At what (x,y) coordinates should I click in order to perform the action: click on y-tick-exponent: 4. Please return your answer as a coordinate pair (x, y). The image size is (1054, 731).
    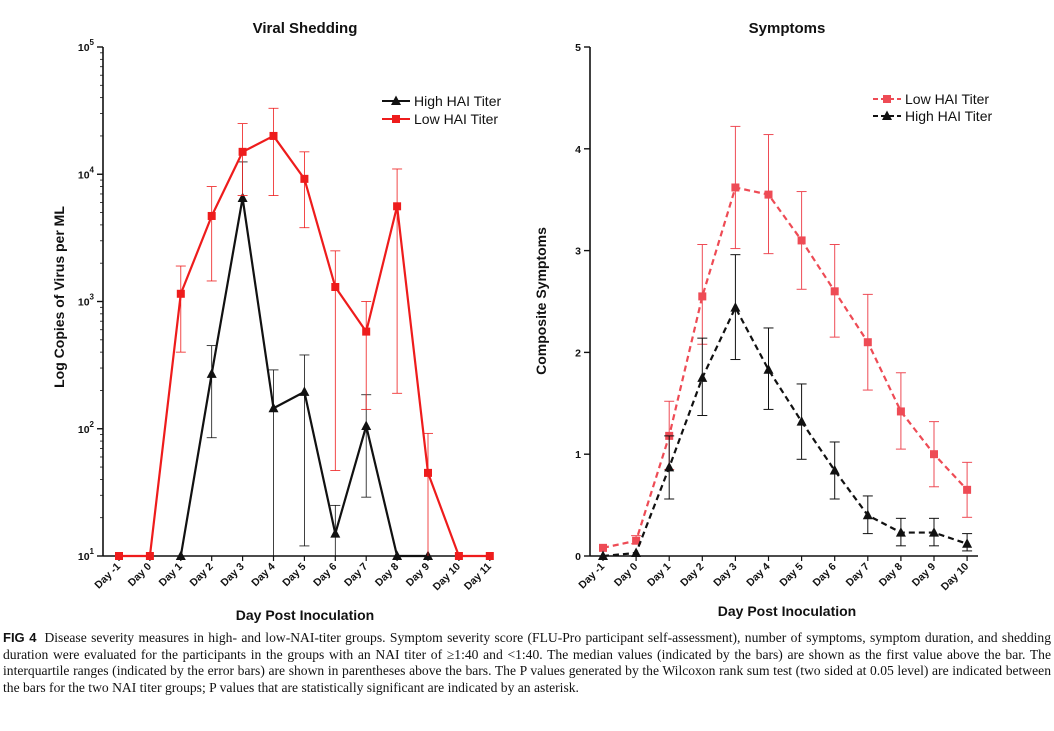
    Looking at the image, I should click on (92, 169).